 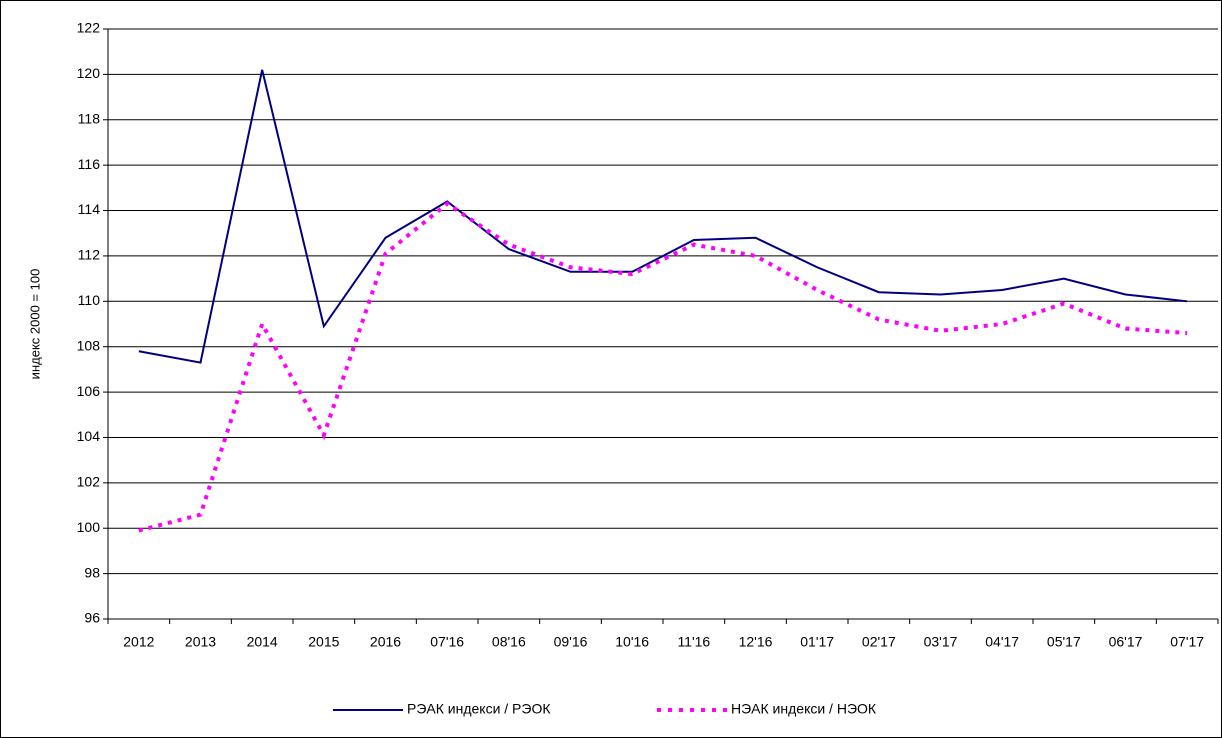 What do you see at coordinates (89, 255) in the screenshot?
I see `y-tick-label: 112` at bounding box center [89, 255].